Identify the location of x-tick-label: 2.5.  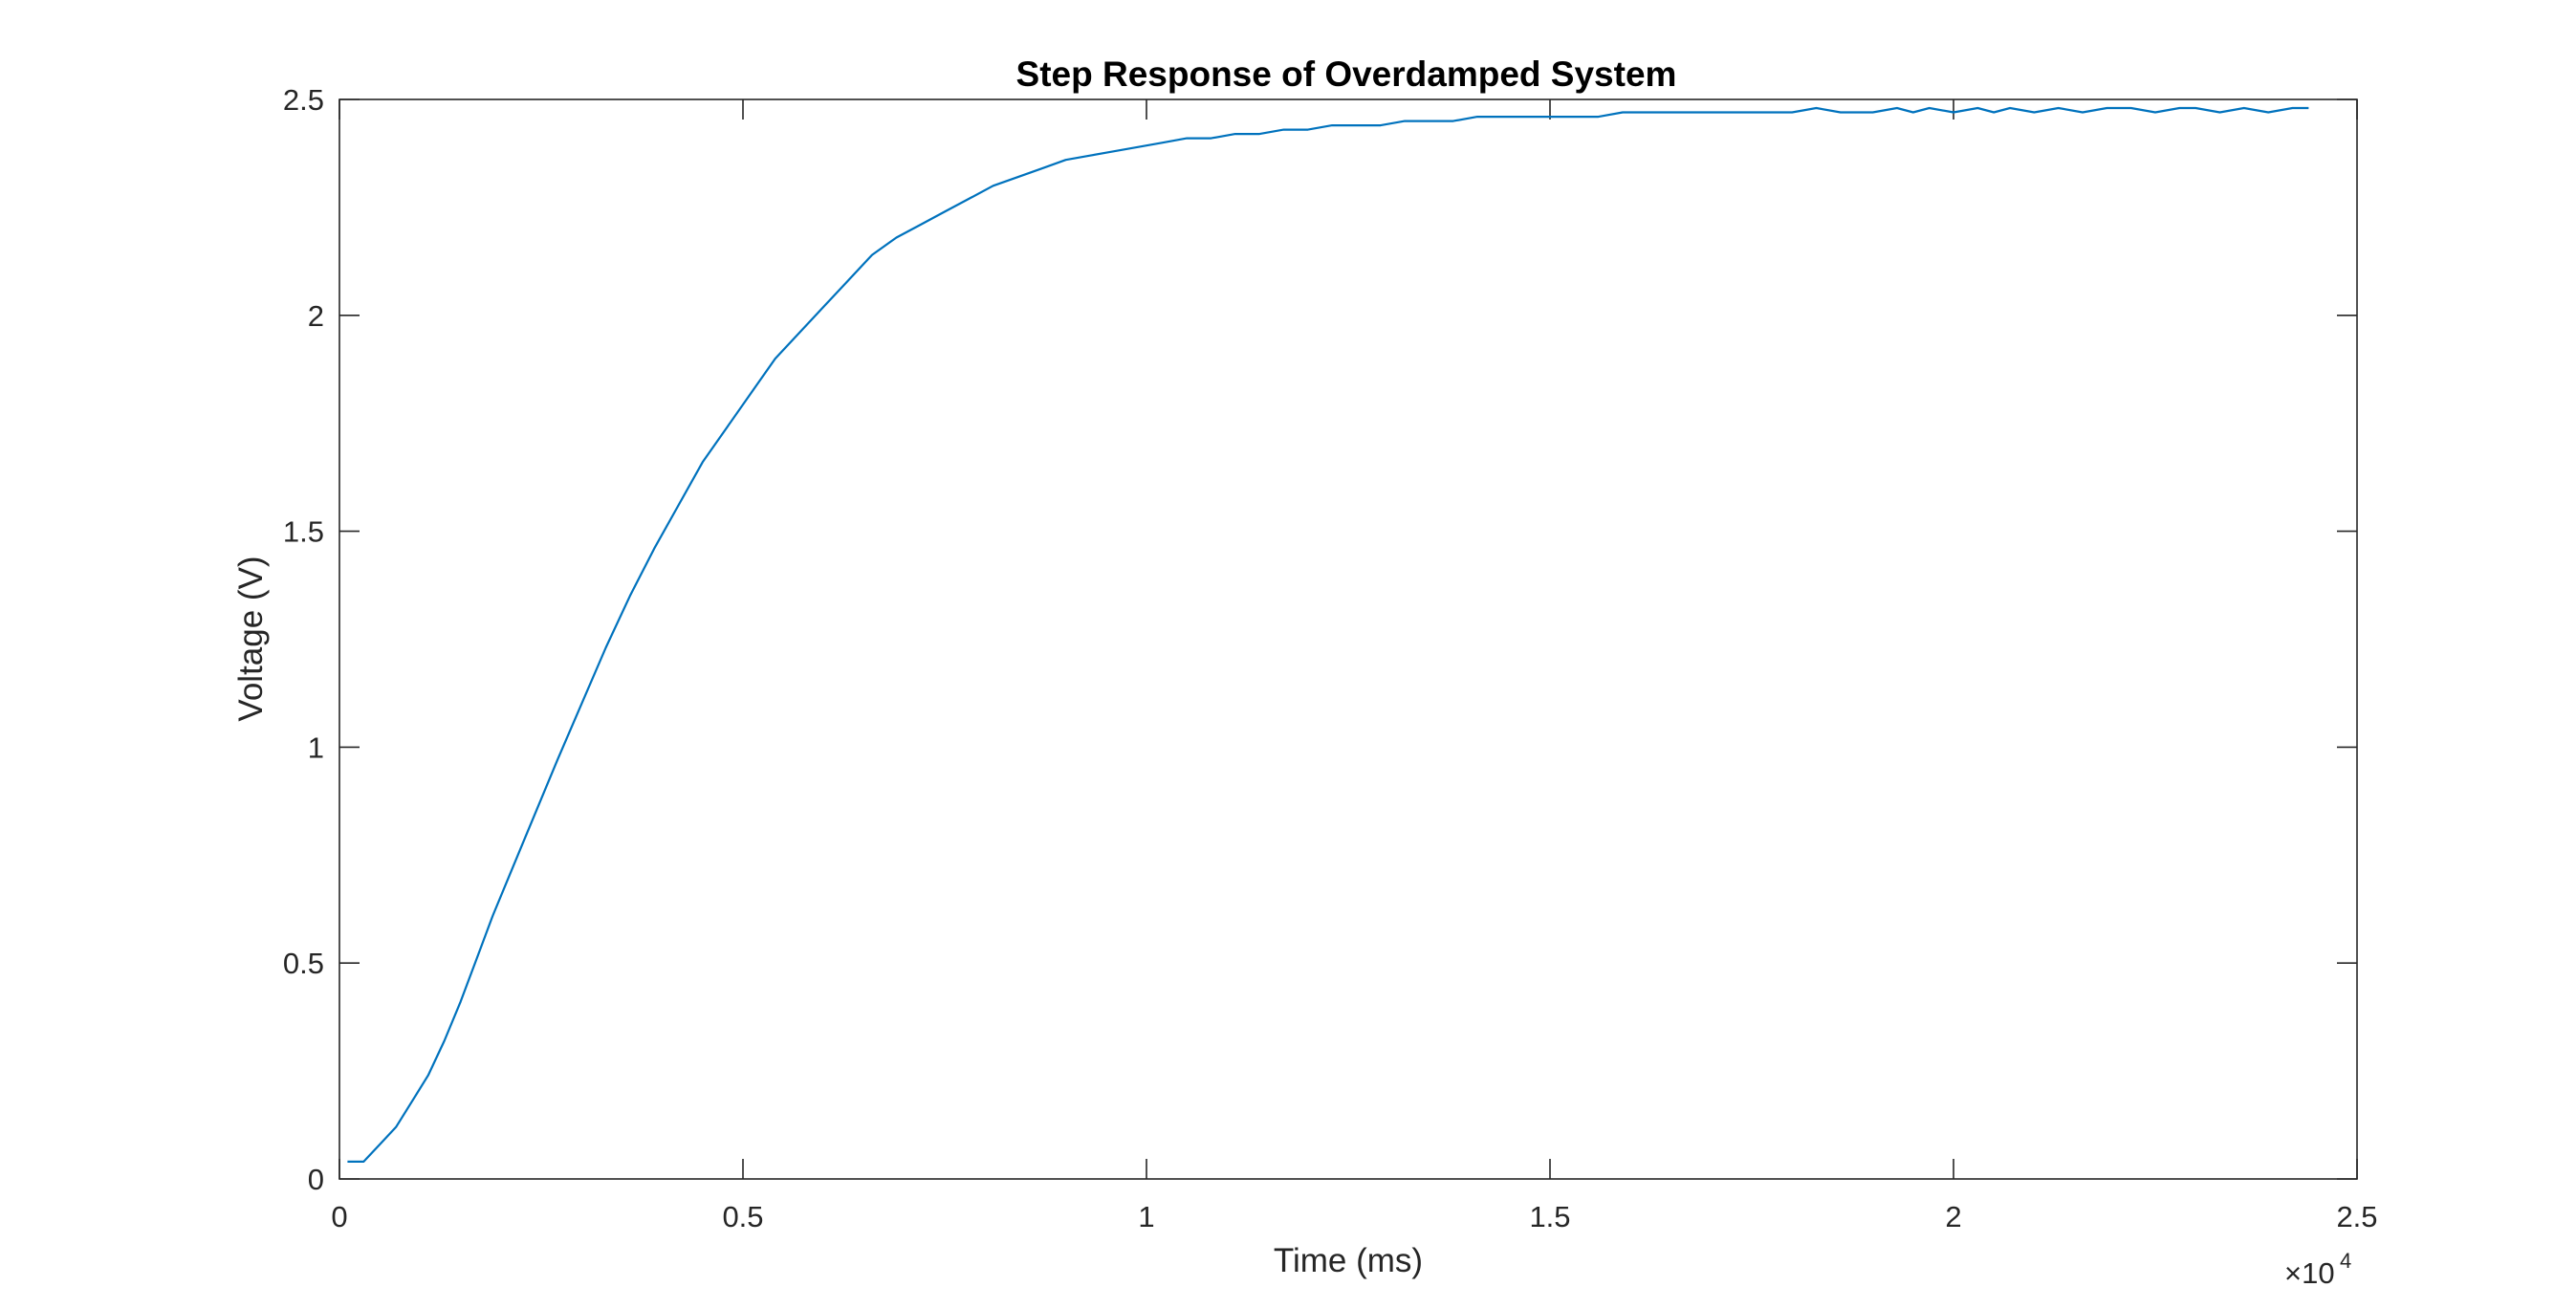
(2356, 1216).